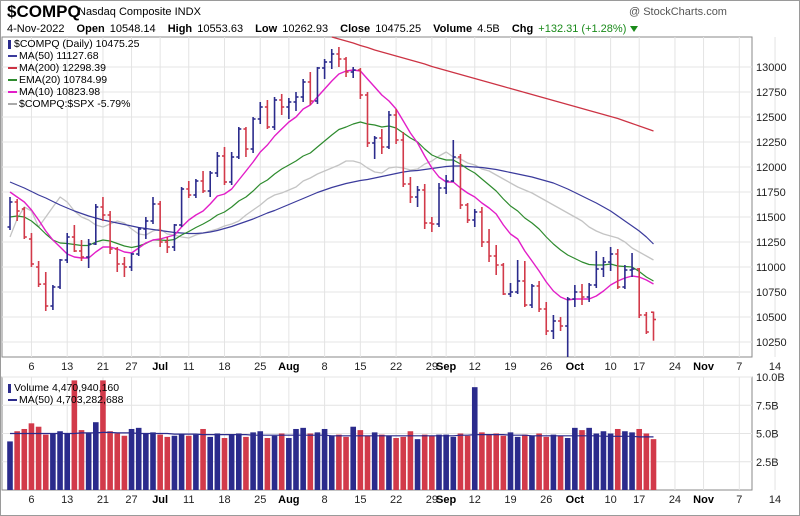  What do you see at coordinates (75, 104) in the screenshot?
I see `legend-text: $COMPQ:$SPX -5.79%` at bounding box center [75, 104].